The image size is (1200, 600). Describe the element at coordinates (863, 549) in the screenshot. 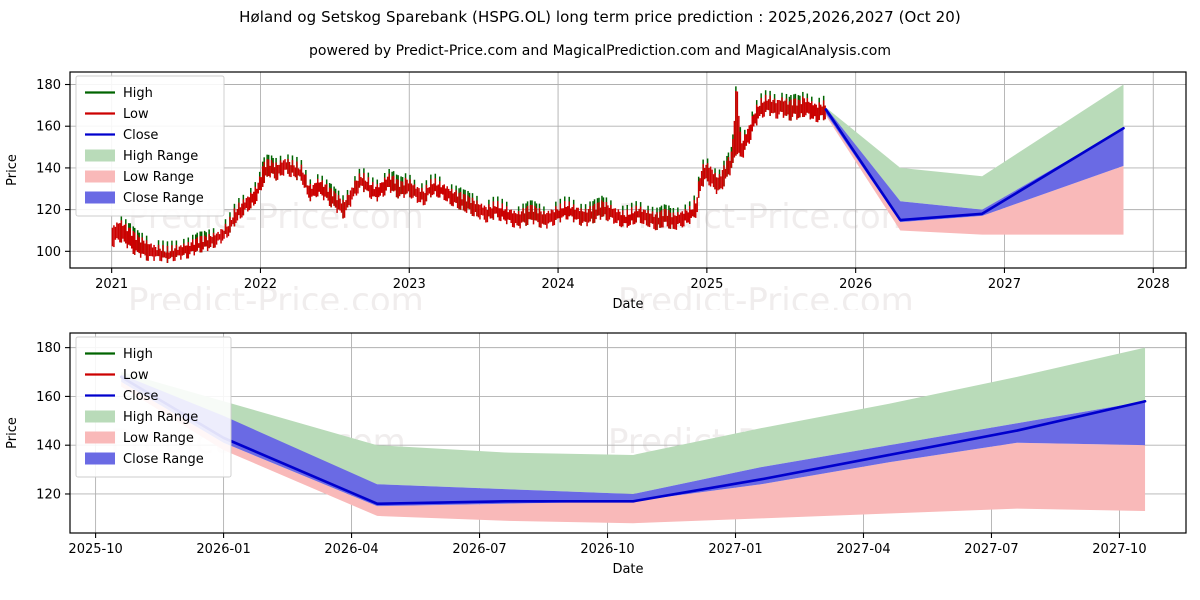

I see `x-tick-label: 2027-04` at that location.